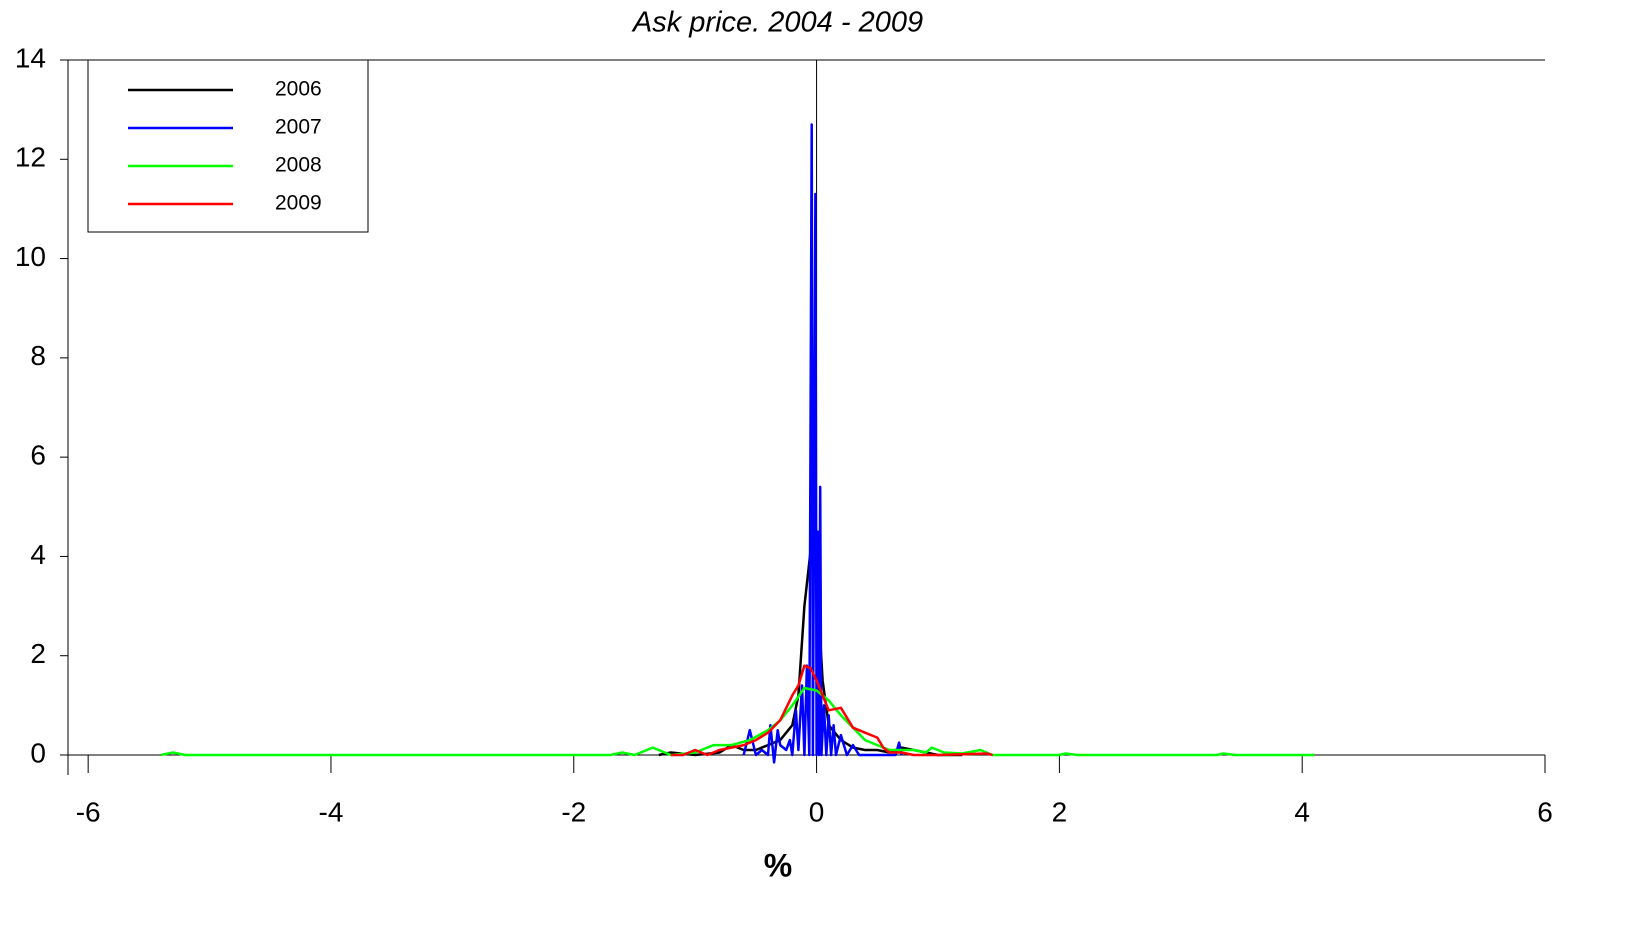 The width and height of the screenshot is (1651, 933). I want to click on y-tick-label: 10, so click(30, 256).